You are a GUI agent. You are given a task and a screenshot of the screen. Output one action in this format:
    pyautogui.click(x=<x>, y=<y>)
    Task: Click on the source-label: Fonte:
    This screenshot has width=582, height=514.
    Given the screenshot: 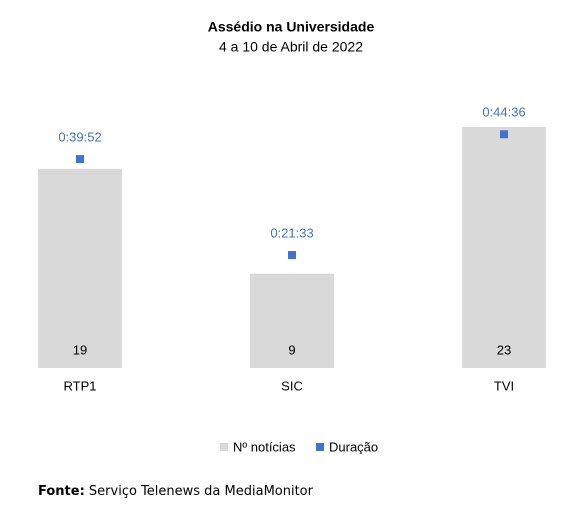 What is the action you would take?
    pyautogui.click(x=61, y=491)
    